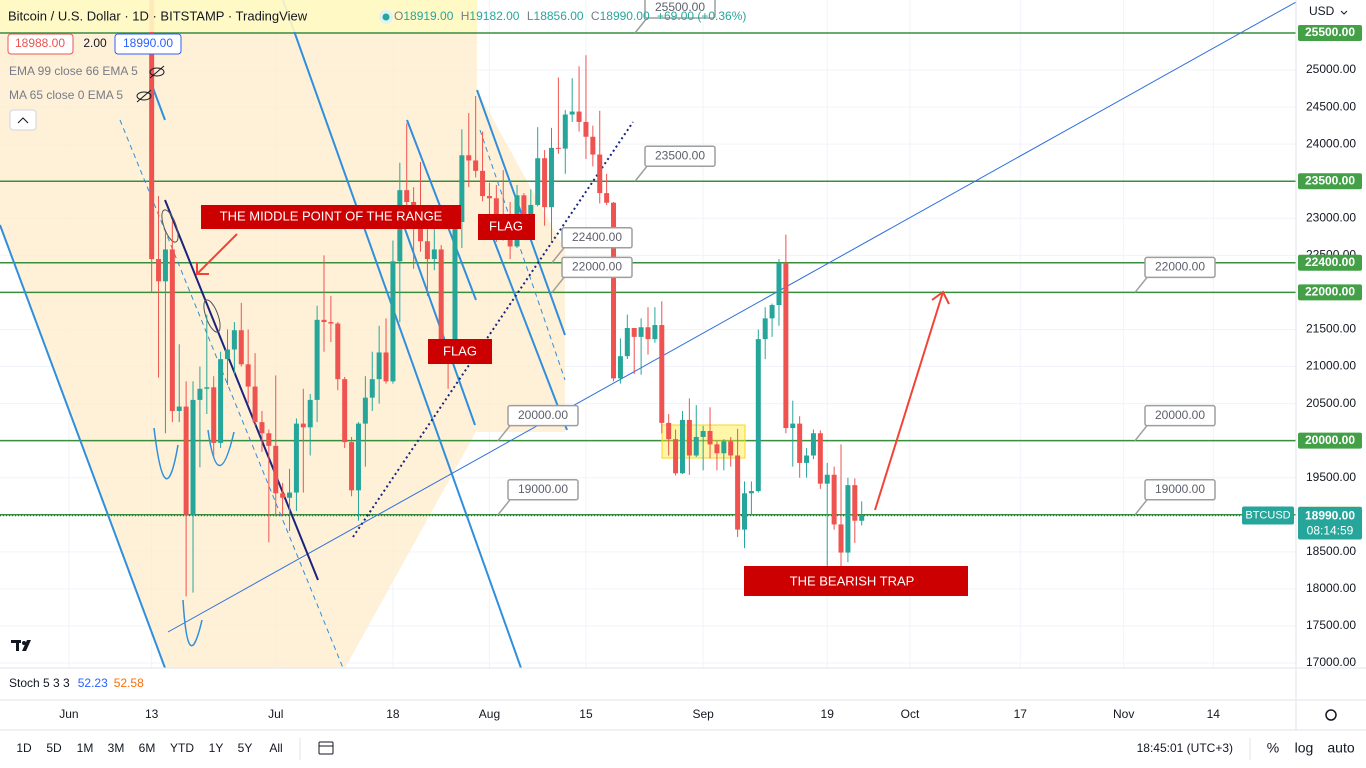  Describe the element at coordinates (192, 623) in the screenshot. I see `curve` at that location.